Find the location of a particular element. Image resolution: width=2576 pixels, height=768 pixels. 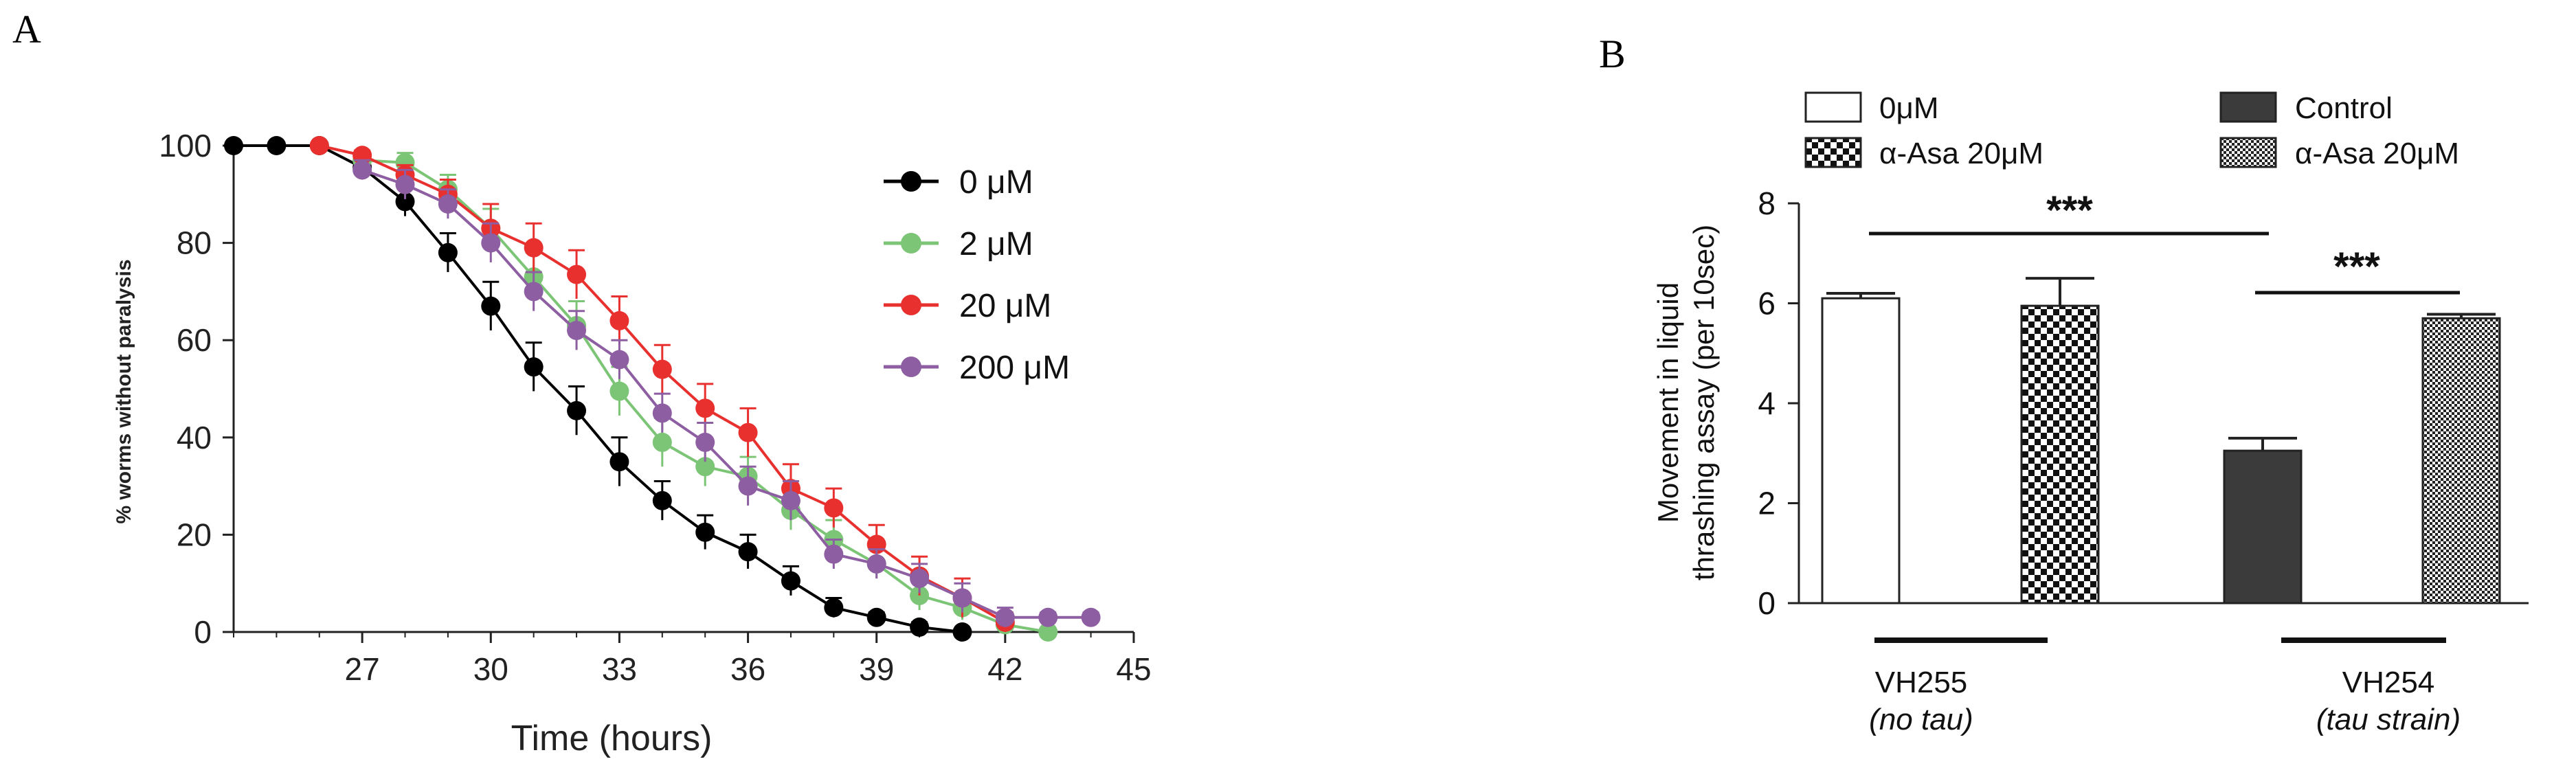

a-y-tick-label: 60 is located at coordinates (194, 340).